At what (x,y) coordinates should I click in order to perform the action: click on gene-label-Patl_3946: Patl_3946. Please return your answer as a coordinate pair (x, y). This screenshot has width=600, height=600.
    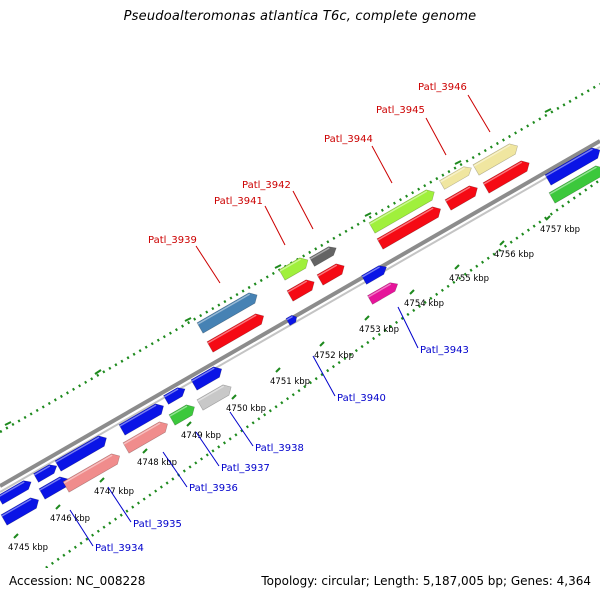
    Looking at the image, I should click on (442, 87).